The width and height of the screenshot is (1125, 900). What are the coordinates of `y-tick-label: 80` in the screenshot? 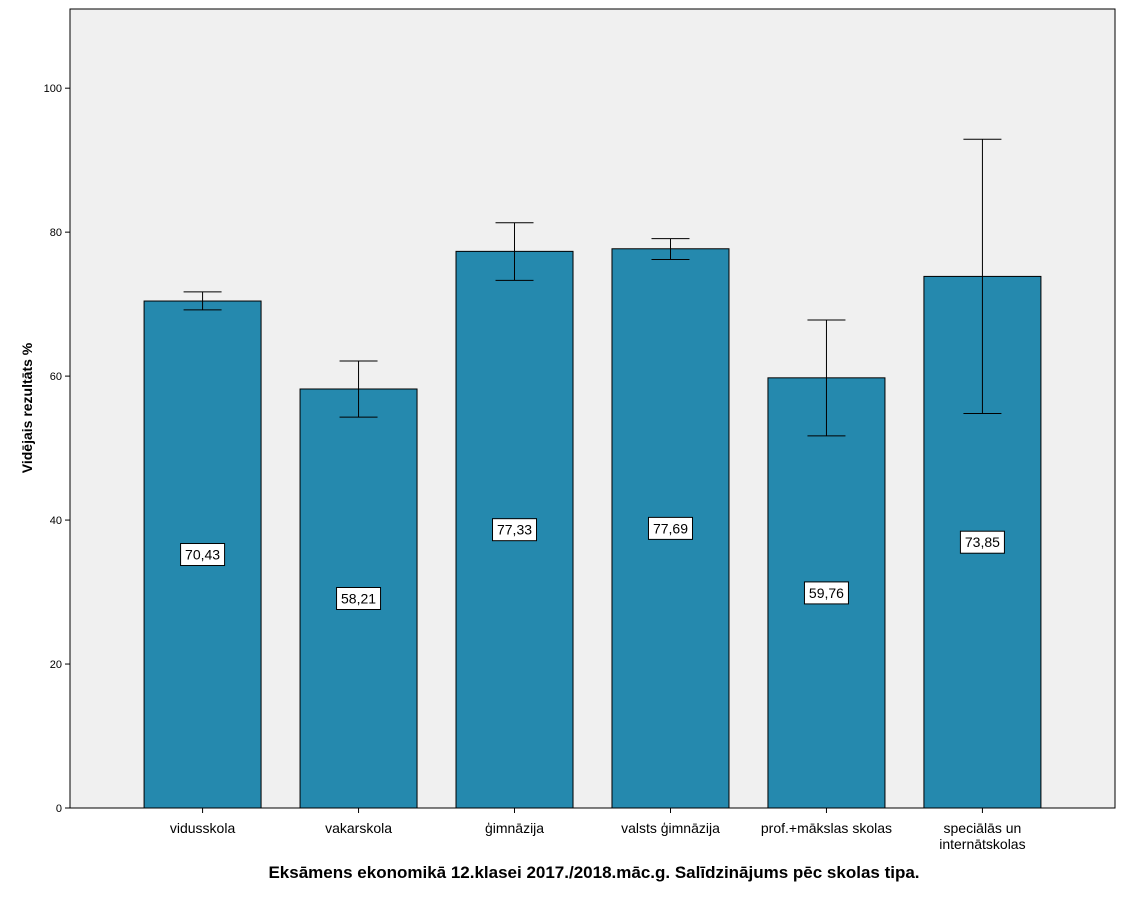 It's located at (56, 233).